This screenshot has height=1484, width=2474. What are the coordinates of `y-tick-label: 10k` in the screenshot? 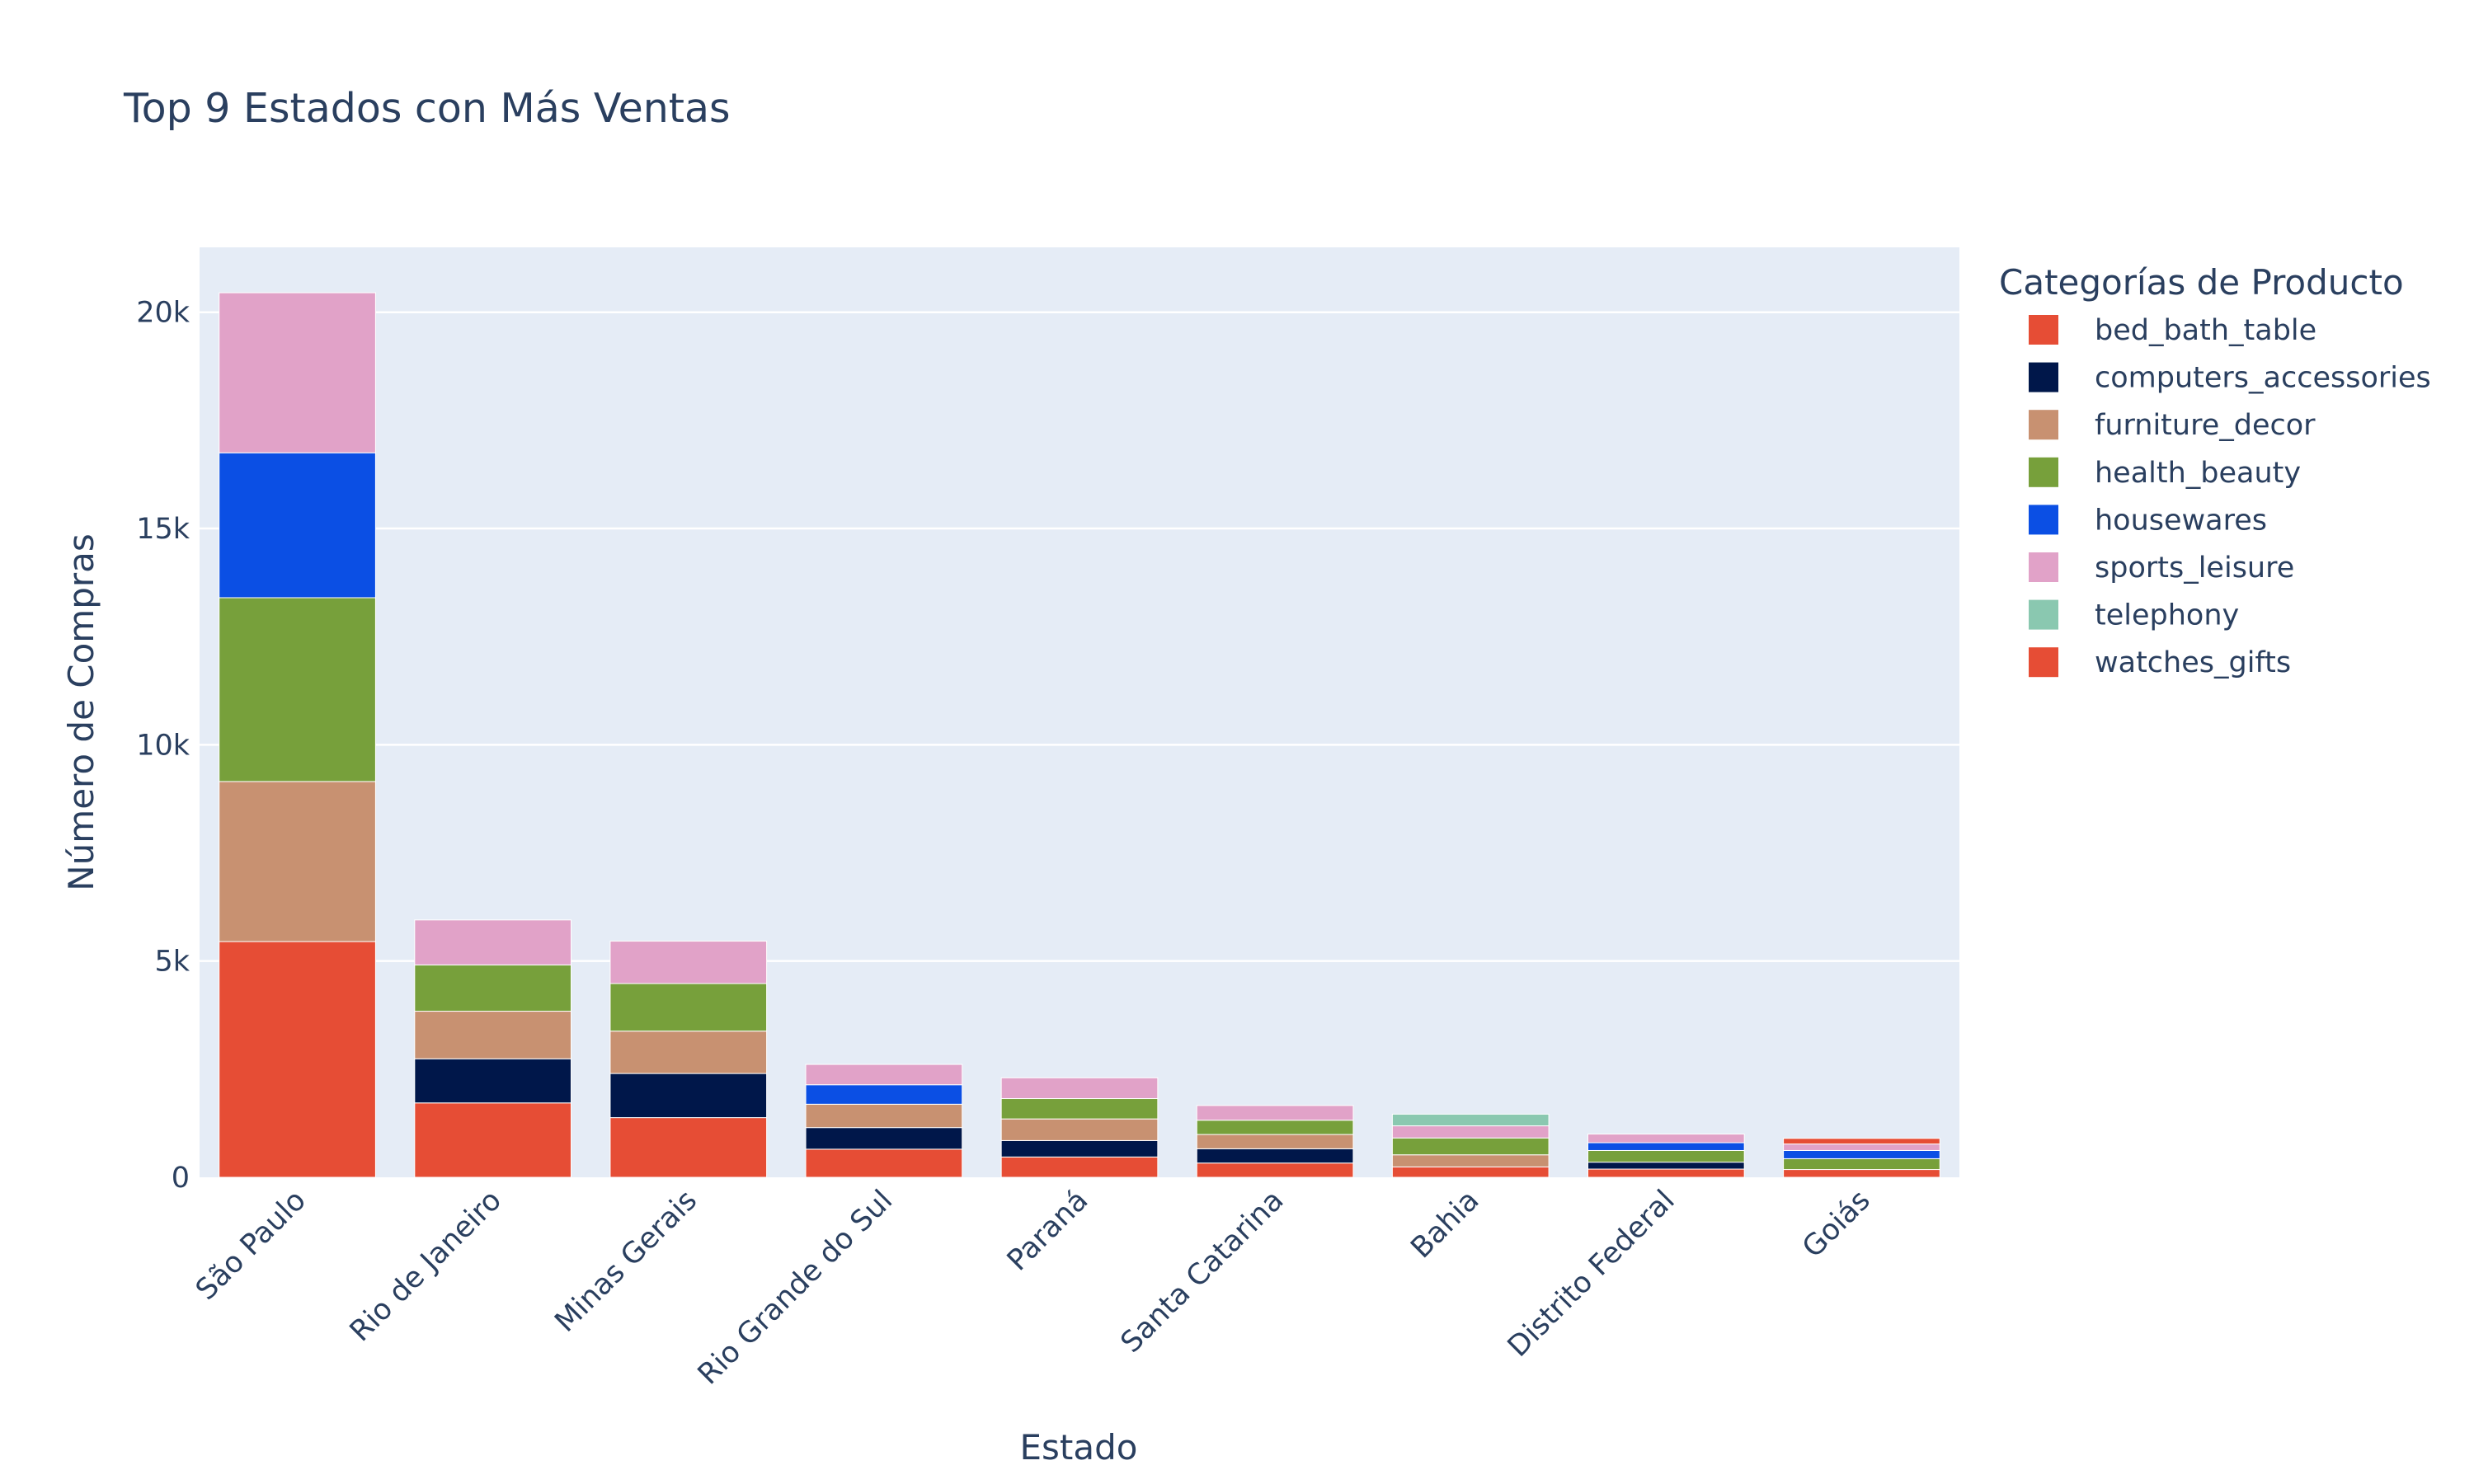 It's located at (163, 745).